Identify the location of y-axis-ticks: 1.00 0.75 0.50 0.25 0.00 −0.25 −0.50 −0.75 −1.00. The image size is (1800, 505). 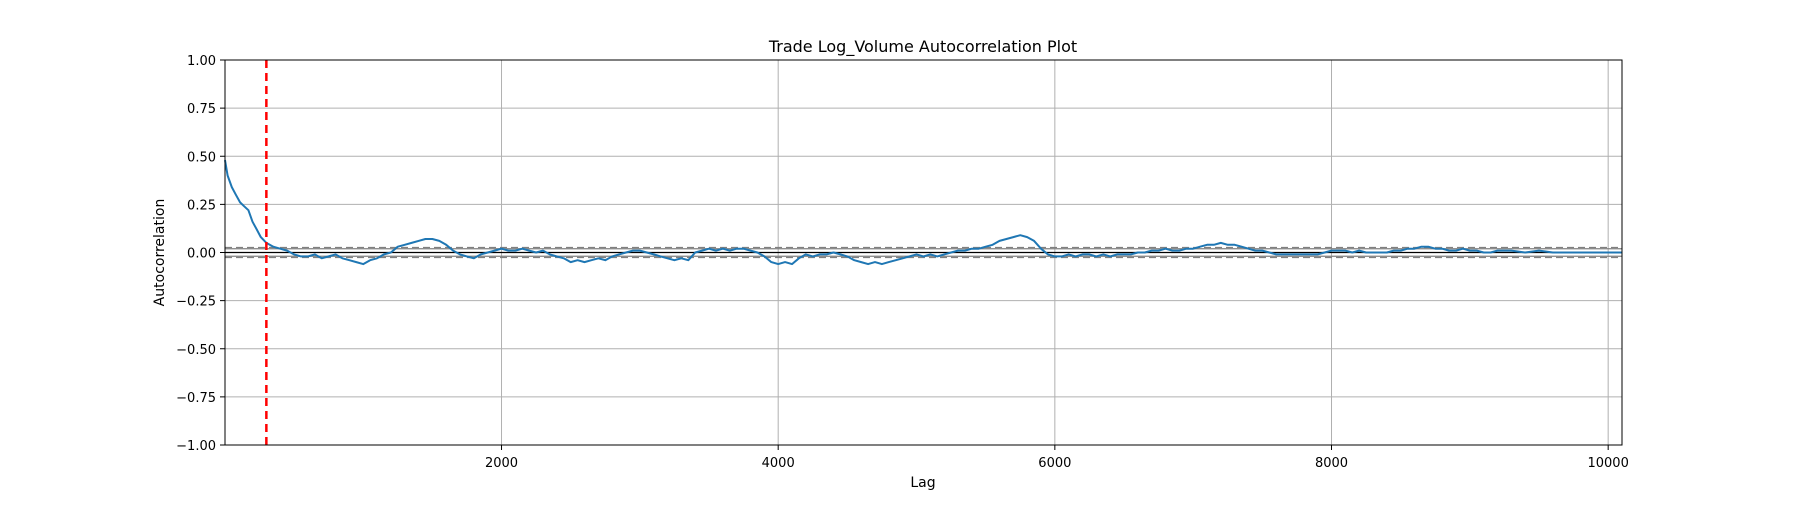
(200, 254).